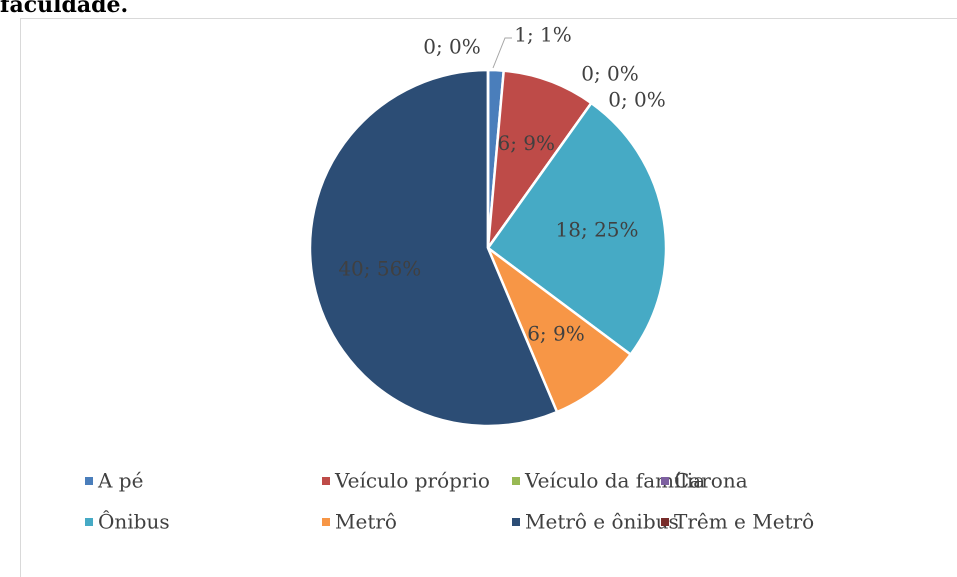 This screenshot has height=577, width=957. I want to click on legend-label: Veículo da família, so click(614, 481).